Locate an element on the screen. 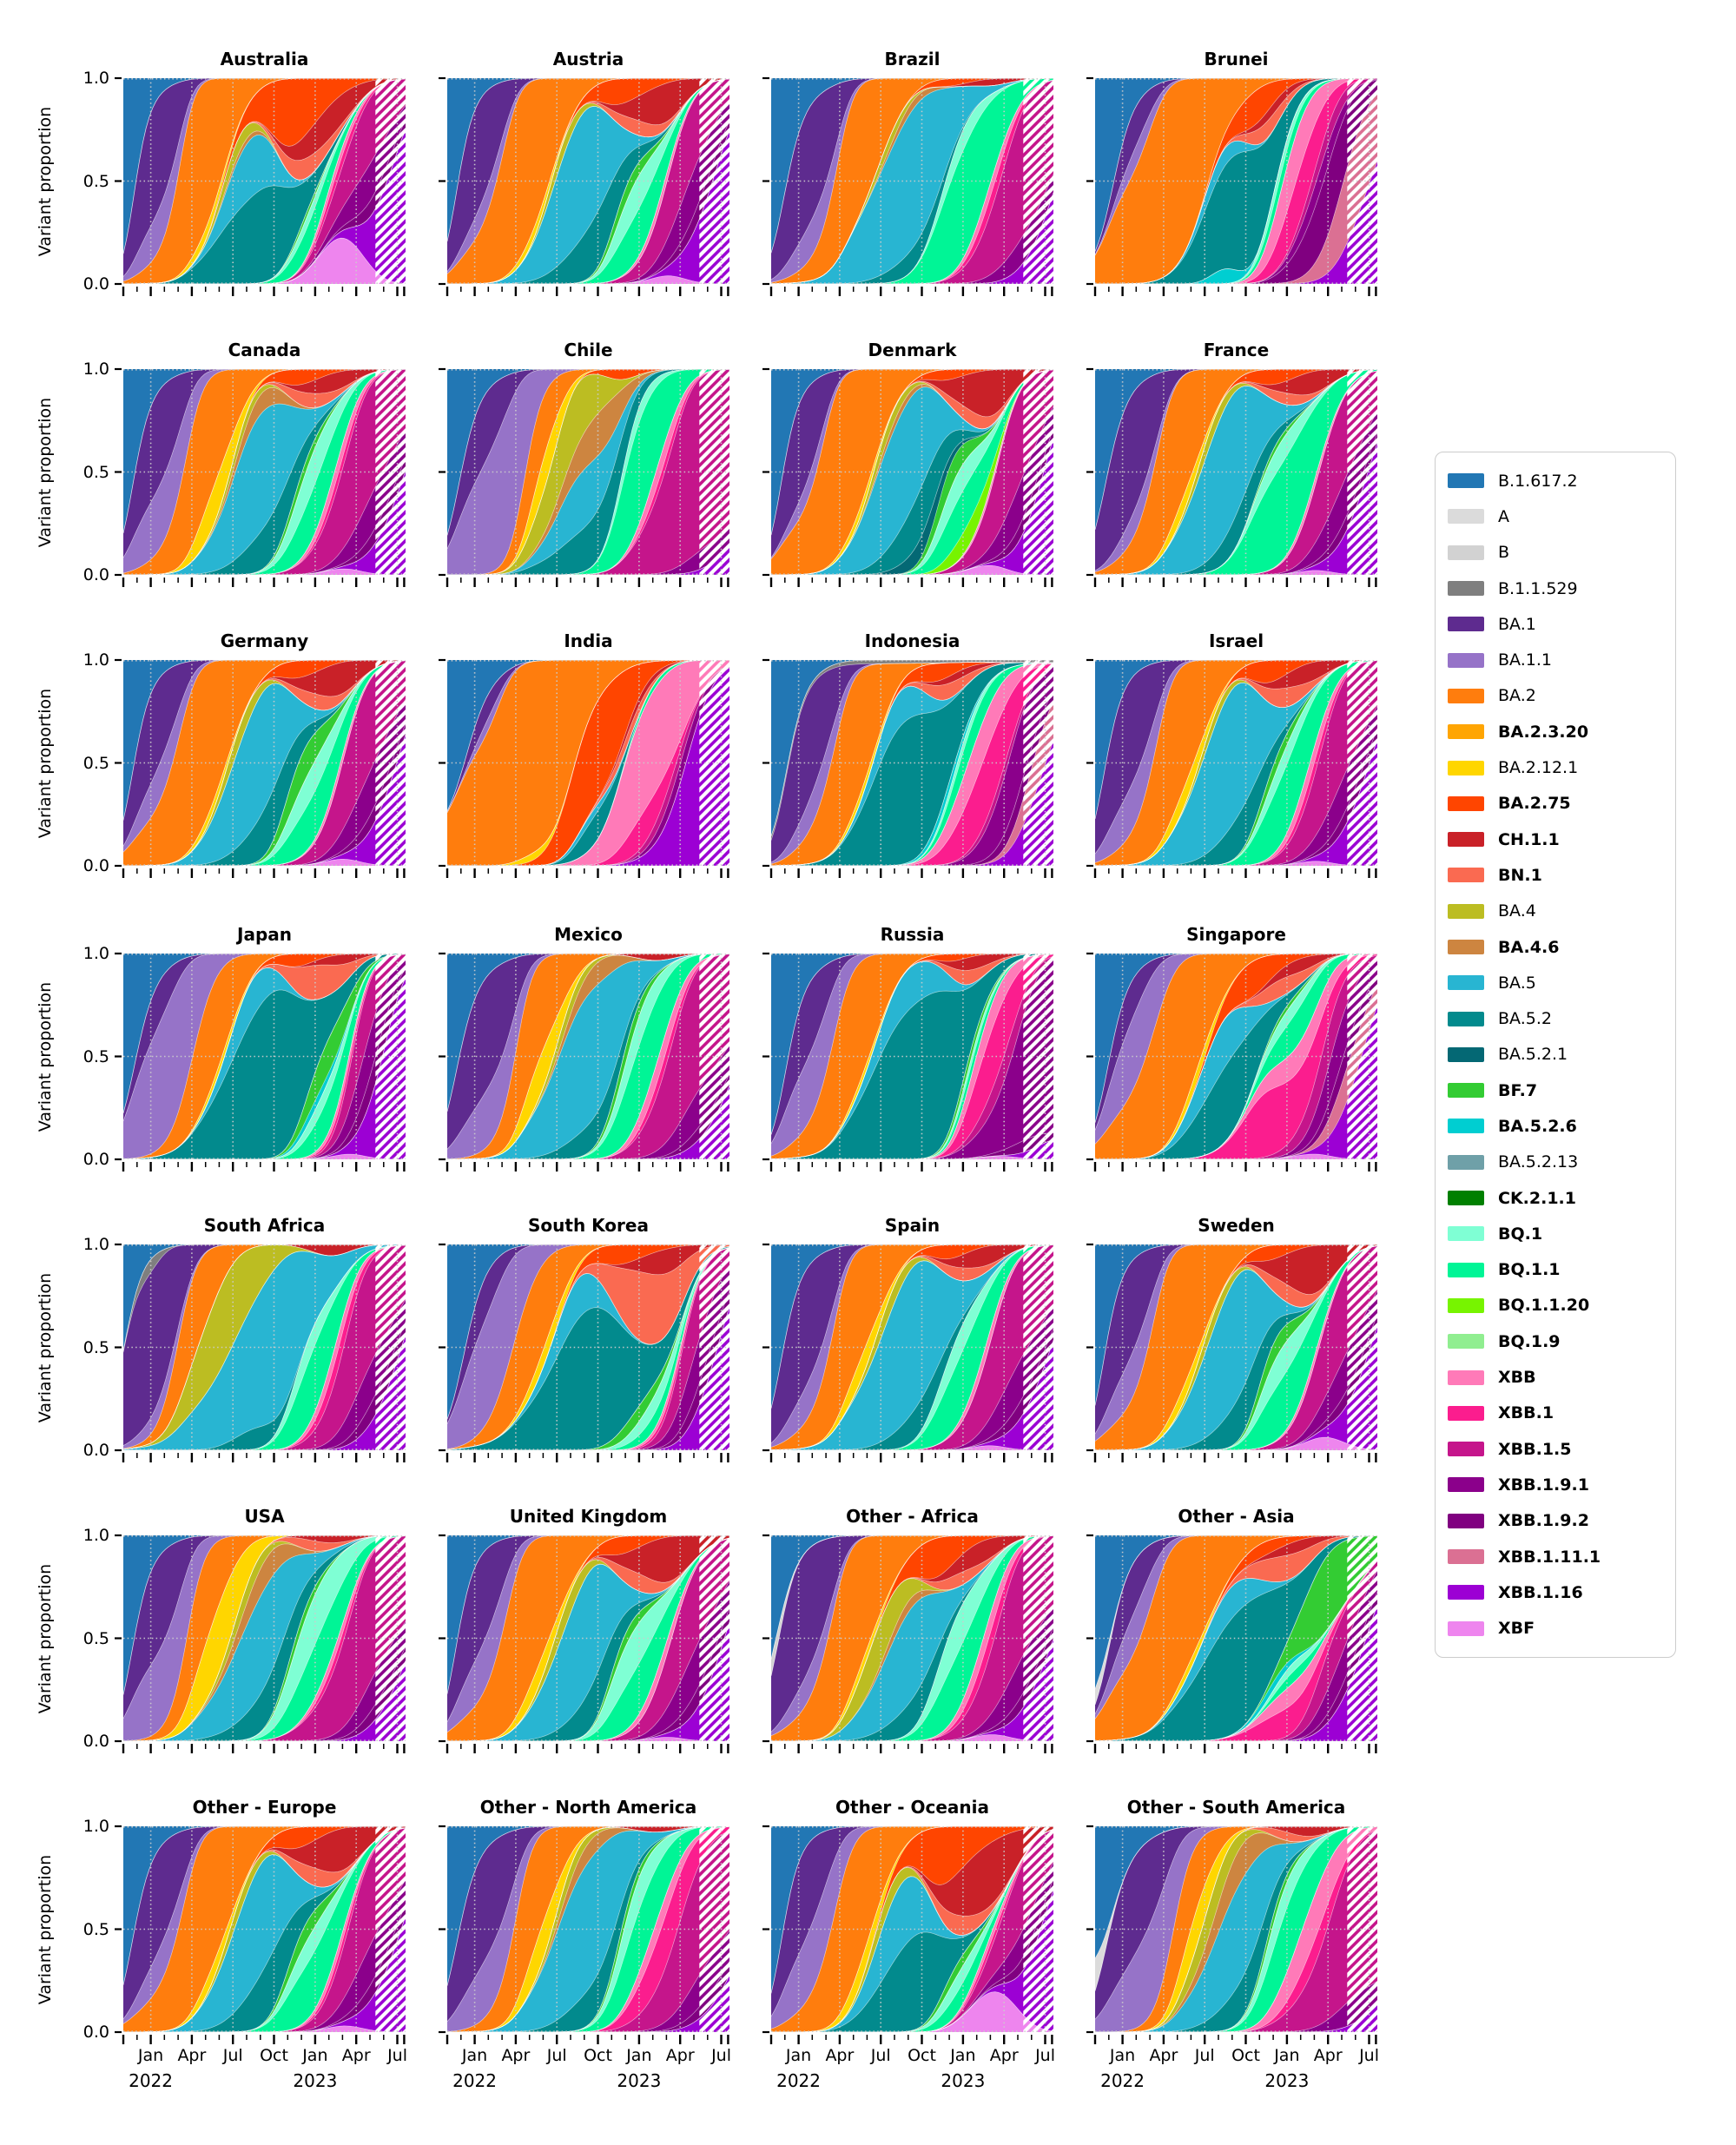 The width and height of the screenshot is (1736, 2145). forecast-hatch-south-africa is located at coordinates (390, 1347).